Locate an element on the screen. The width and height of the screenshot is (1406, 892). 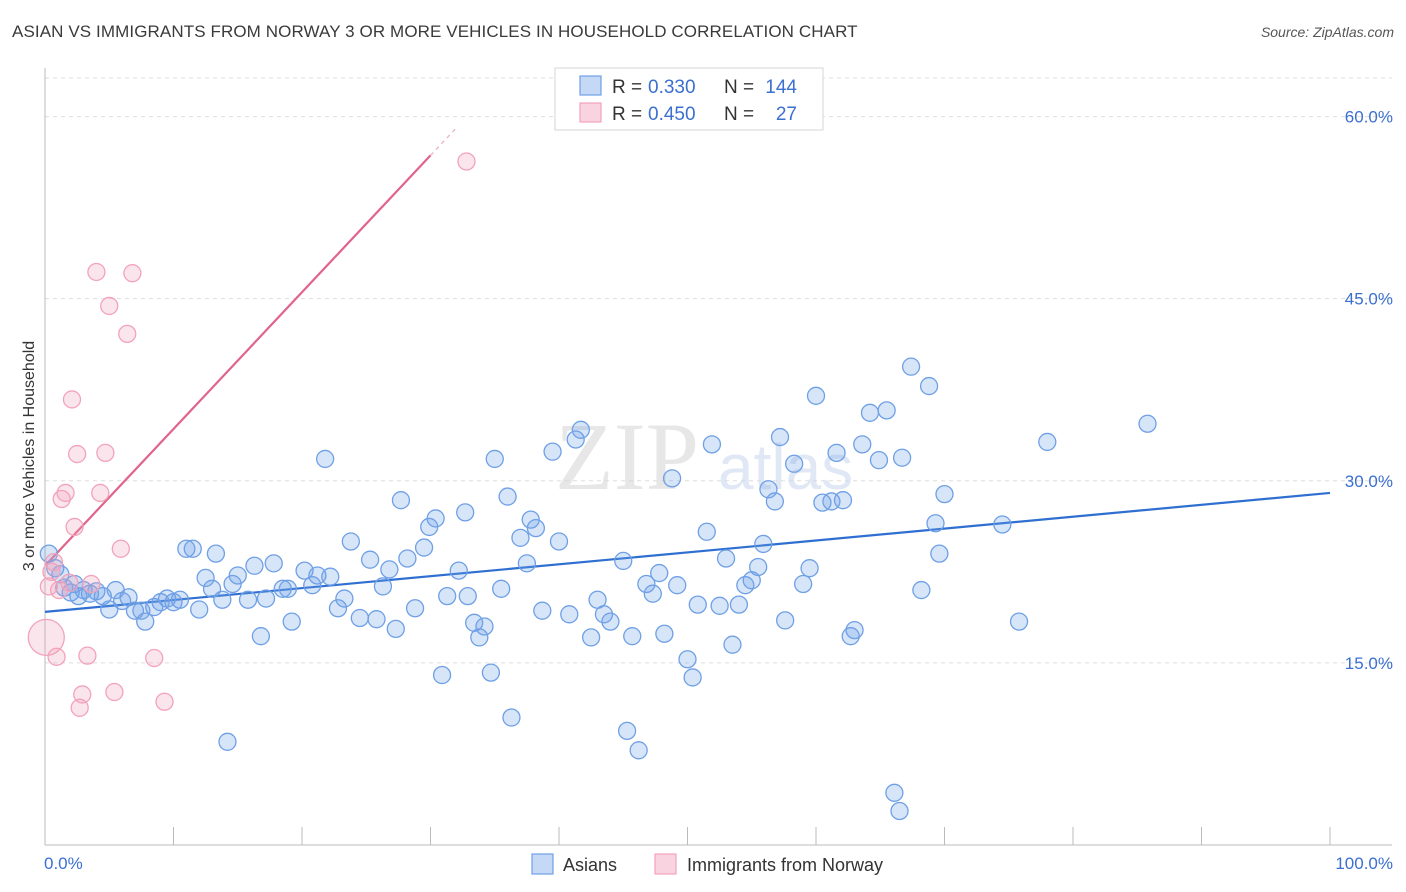
y-tick-label: 15.0% is located at coordinates (1369, 663).